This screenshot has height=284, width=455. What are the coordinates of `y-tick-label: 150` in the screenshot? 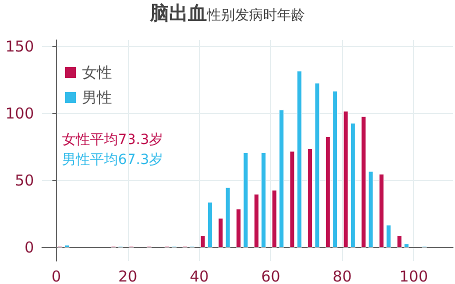 It's located at (19, 47).